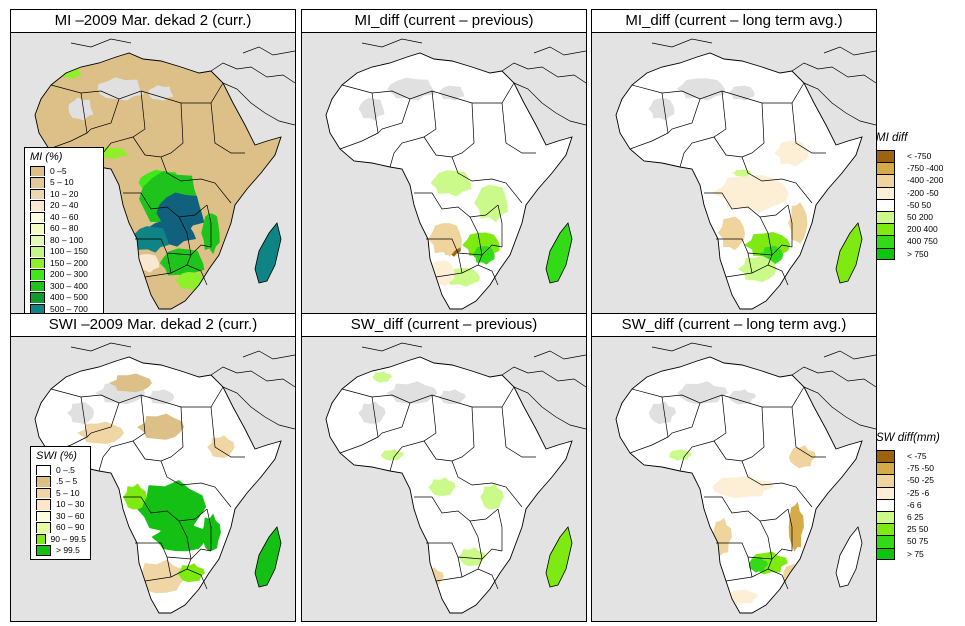 The height and width of the screenshot is (626, 965). I want to click on legend-label: -25 -6, so click(918, 492).